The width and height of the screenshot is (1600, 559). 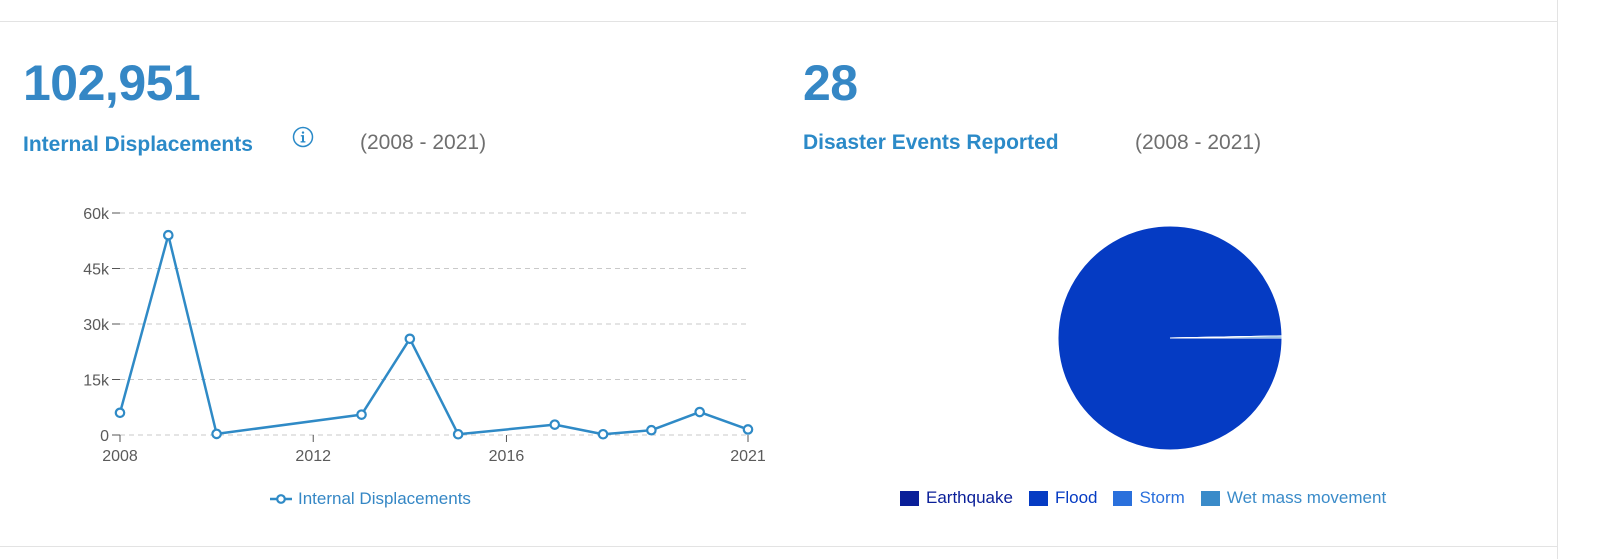 I want to click on line-legend-item: Internal Displacements, so click(x=370, y=499).